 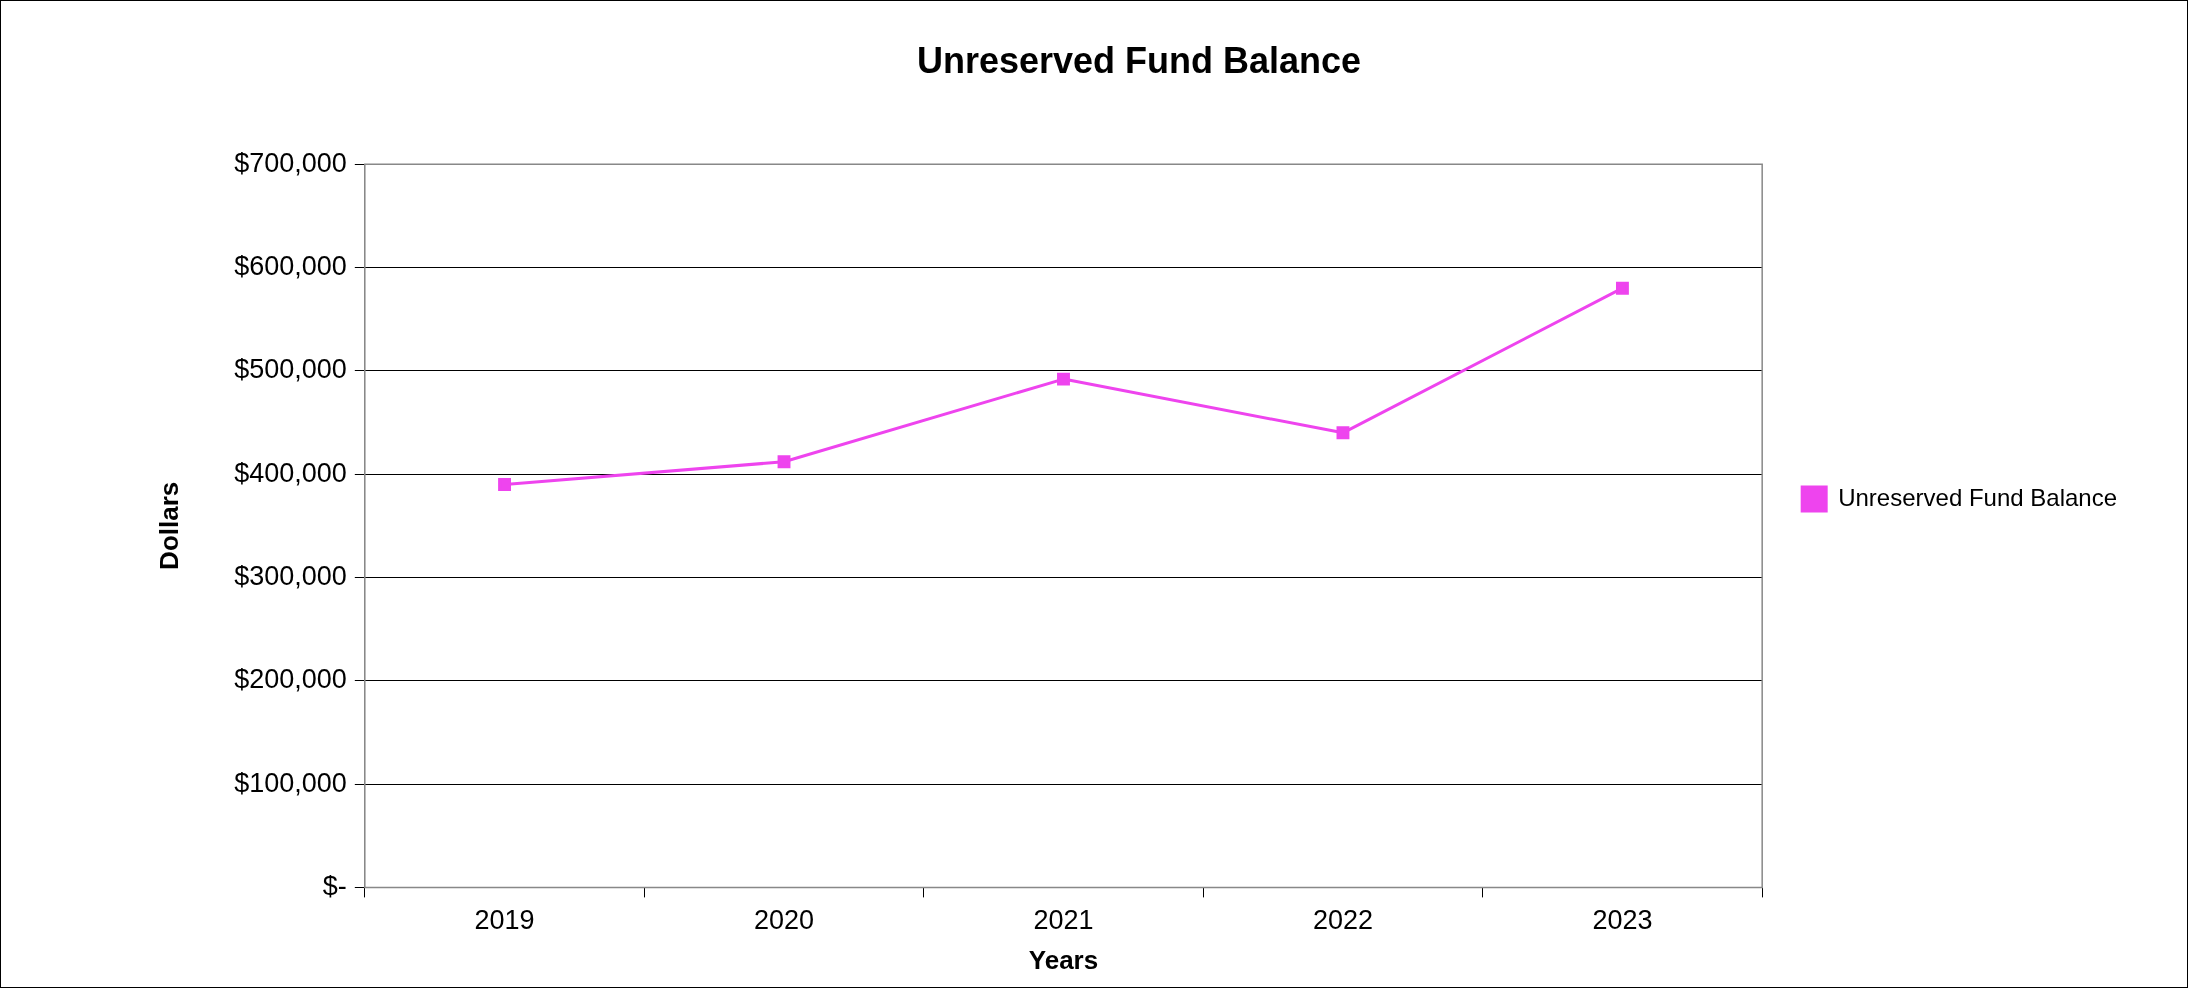 I want to click on y-tick-label: $300,000, so click(x=290, y=575).